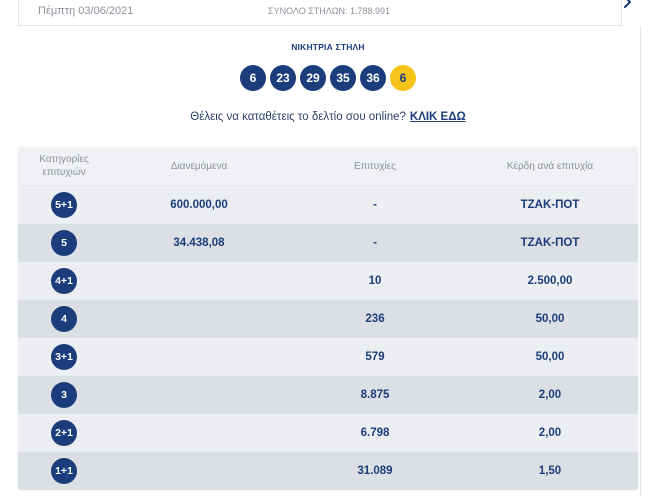 The height and width of the screenshot is (496, 650). Describe the element at coordinates (328, 243) in the screenshot. I see `table-row: 5 34.438,08 - ΤΖΑΚ-ΠΟΤ` at that location.